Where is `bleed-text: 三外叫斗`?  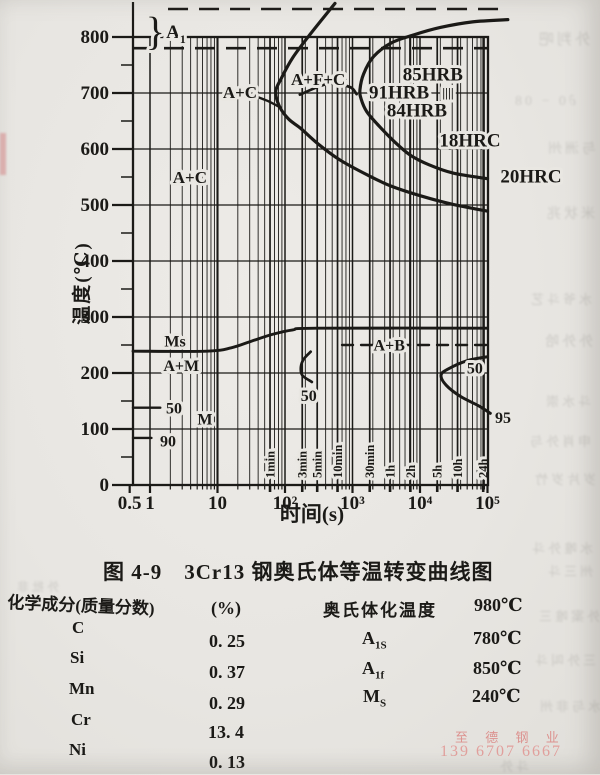 bleed-text: 三外叫斗 is located at coordinates (564, 660).